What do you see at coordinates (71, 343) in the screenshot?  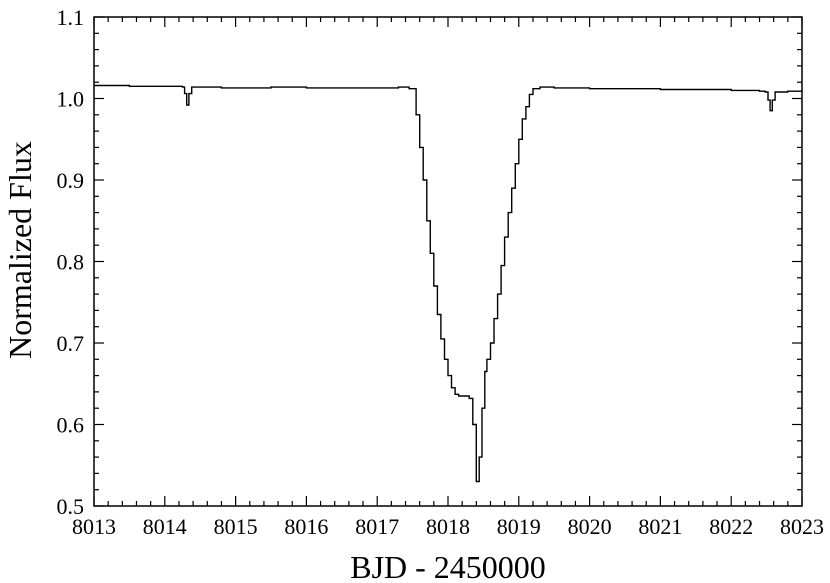 I see `y-tick-label: 0.7` at bounding box center [71, 343].